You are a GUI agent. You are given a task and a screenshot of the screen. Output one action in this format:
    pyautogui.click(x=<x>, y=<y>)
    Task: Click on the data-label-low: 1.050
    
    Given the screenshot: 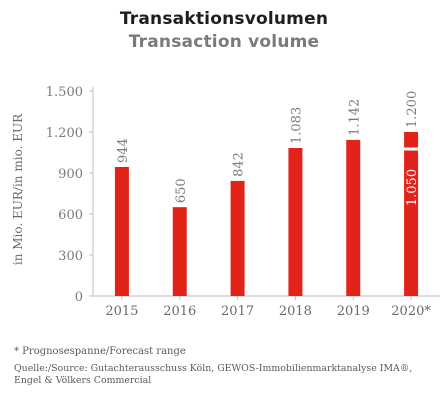 What is the action you would take?
    pyautogui.click(x=412, y=187)
    